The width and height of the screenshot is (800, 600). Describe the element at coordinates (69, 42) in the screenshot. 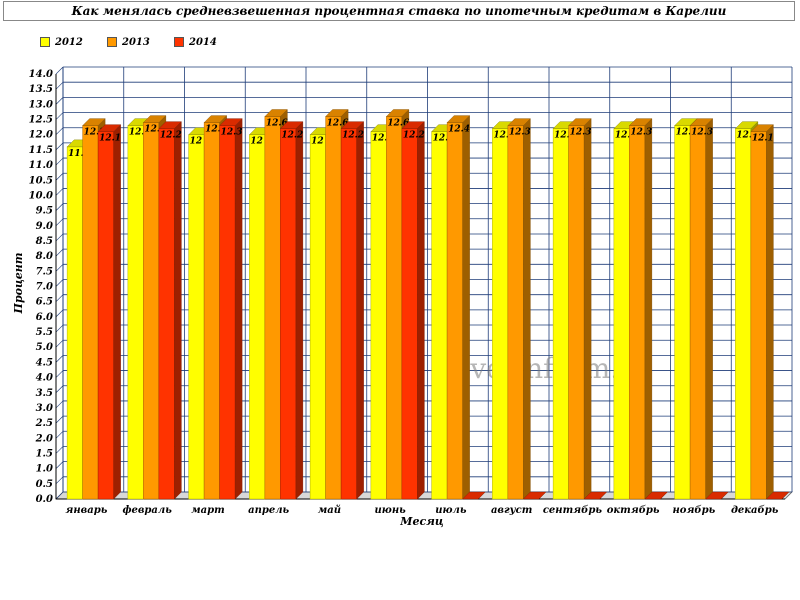

I see `legend-label-2012: 2012` at that location.